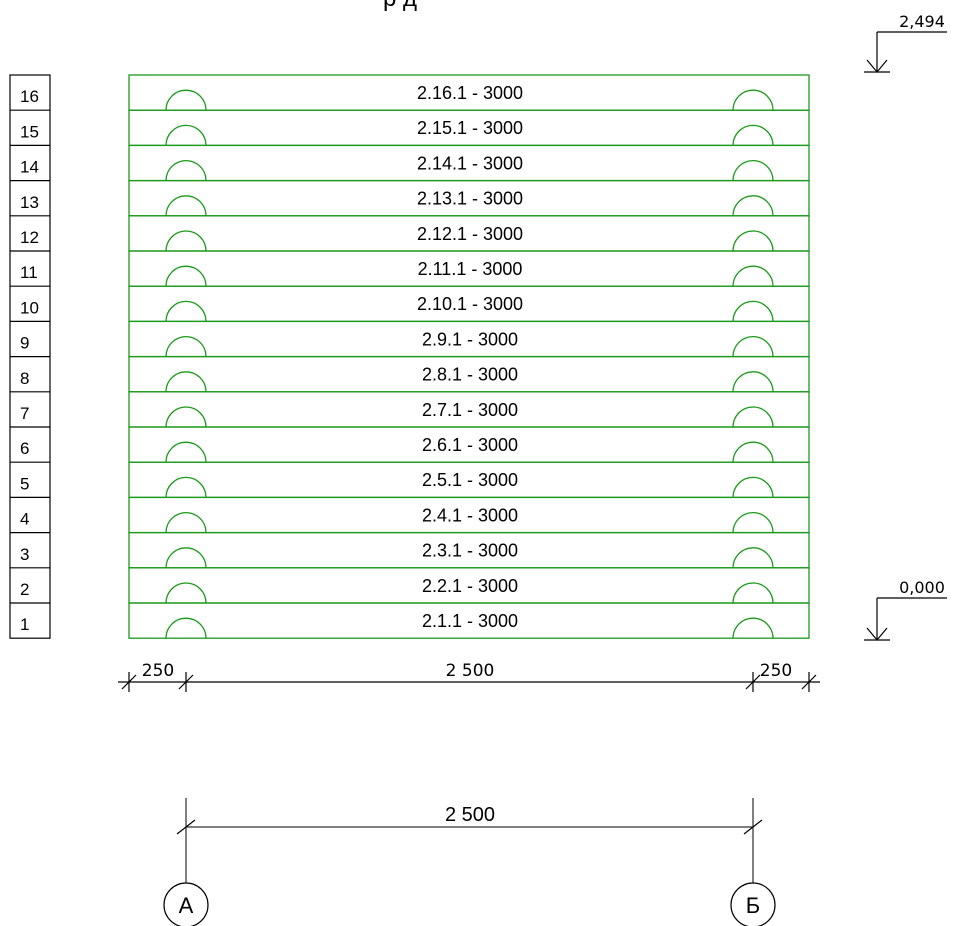  What do you see at coordinates (410, 198) in the screenshot?
I see `block-row: 13 2.13.1 - 3000` at bounding box center [410, 198].